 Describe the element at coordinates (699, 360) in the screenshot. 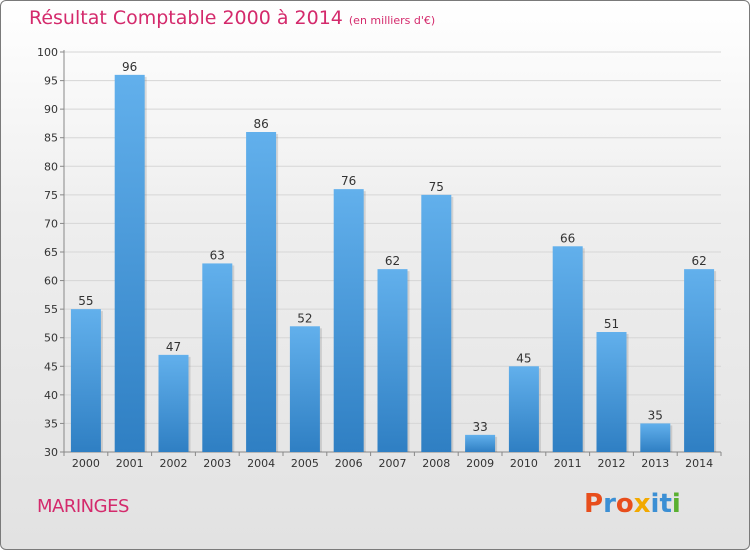

I see `bar-2014` at that location.